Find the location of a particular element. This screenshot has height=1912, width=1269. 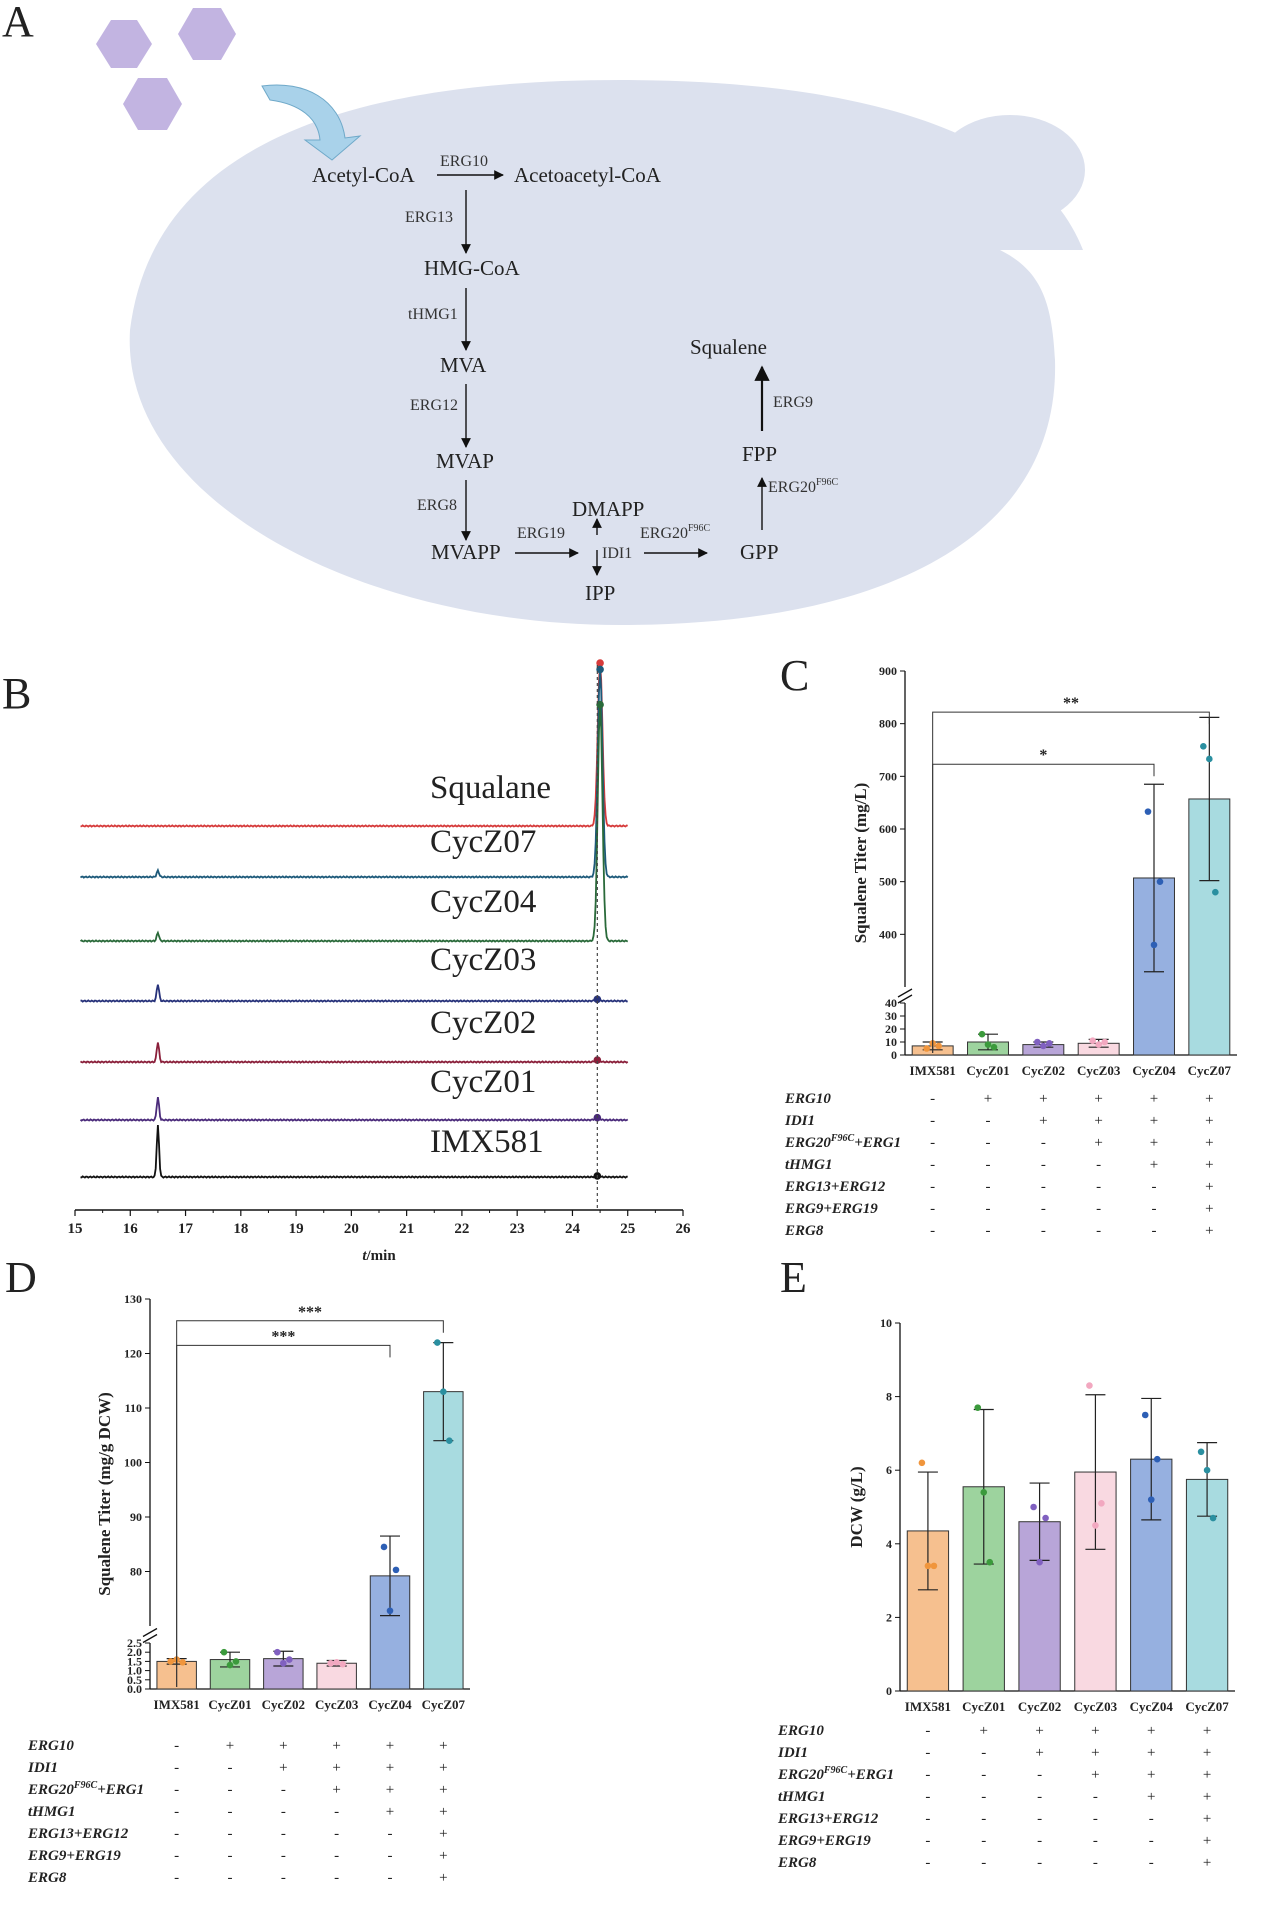

enzyme-idi1: IDI1 is located at coordinates (617, 553).